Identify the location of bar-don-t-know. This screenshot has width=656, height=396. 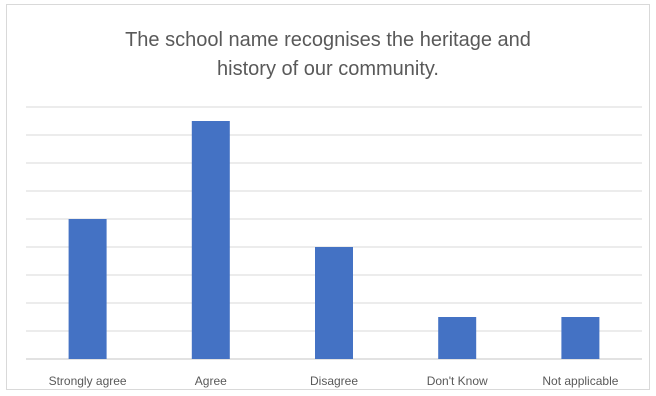
(457, 338).